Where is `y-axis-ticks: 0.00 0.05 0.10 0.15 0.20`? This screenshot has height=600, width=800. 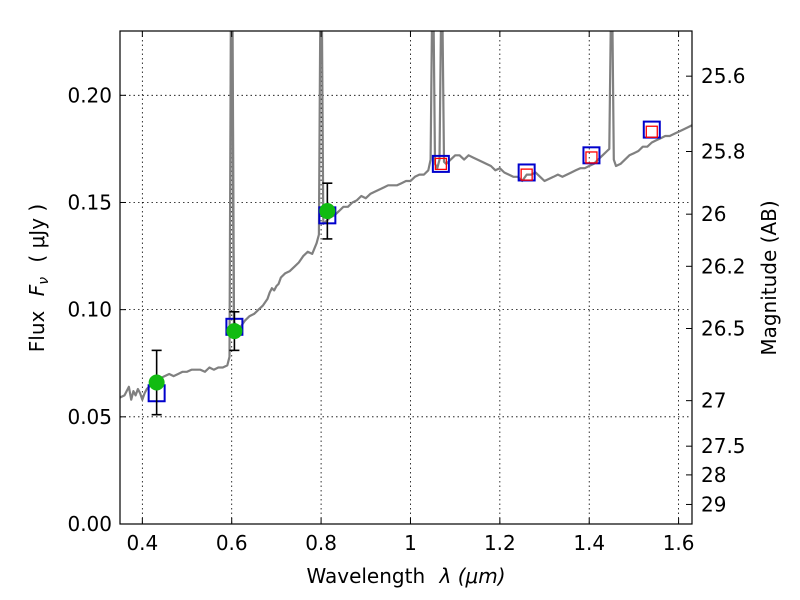
y-axis-ticks: 0.00 0.05 0.10 0.15 0.20 is located at coordinates (96, 309).